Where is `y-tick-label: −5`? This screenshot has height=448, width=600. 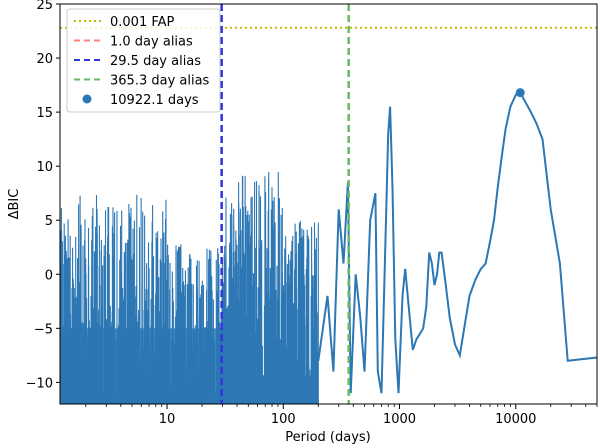 y-tick-label: −5 is located at coordinates (43, 329).